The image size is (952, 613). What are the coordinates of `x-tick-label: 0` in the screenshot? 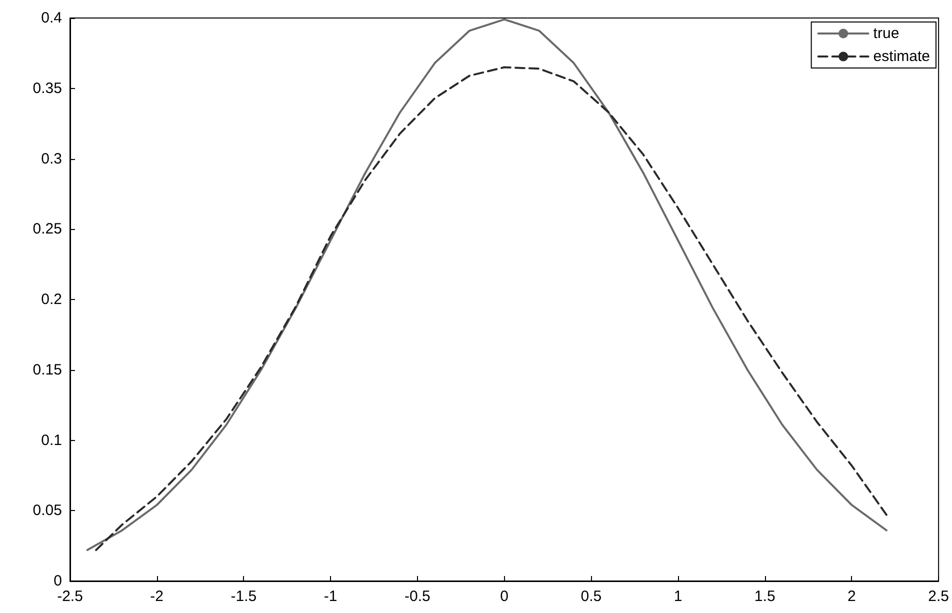 It's located at (504, 596).